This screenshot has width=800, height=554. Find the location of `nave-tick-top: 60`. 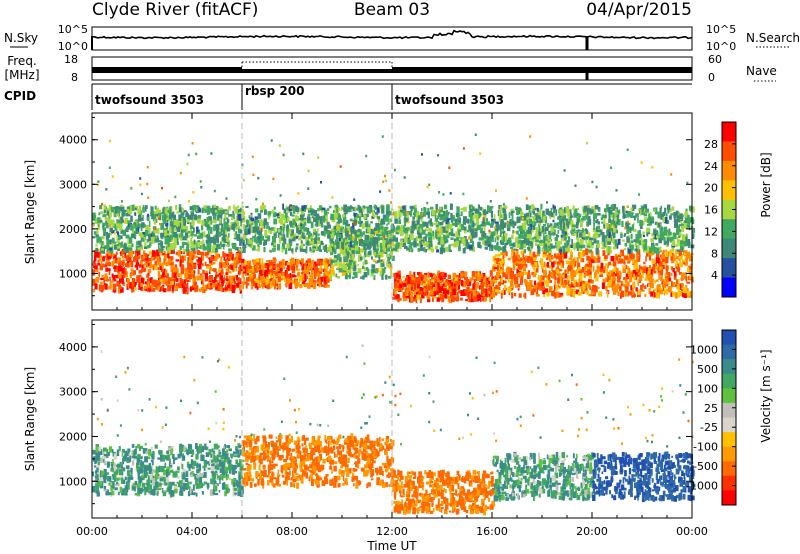

nave-tick-top: 60 is located at coordinates (715, 59).